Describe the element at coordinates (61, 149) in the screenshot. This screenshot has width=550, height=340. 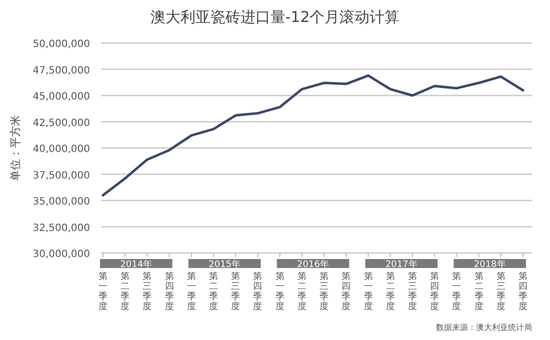
I see `y-tick-label: 40,000,000` at that location.